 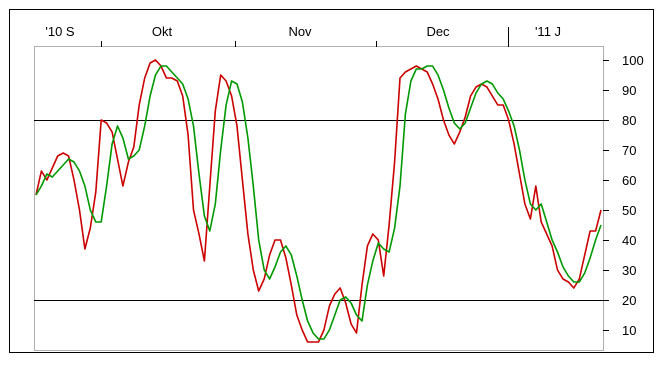 I want to click on y-tick-label: 90, so click(x=629, y=90).